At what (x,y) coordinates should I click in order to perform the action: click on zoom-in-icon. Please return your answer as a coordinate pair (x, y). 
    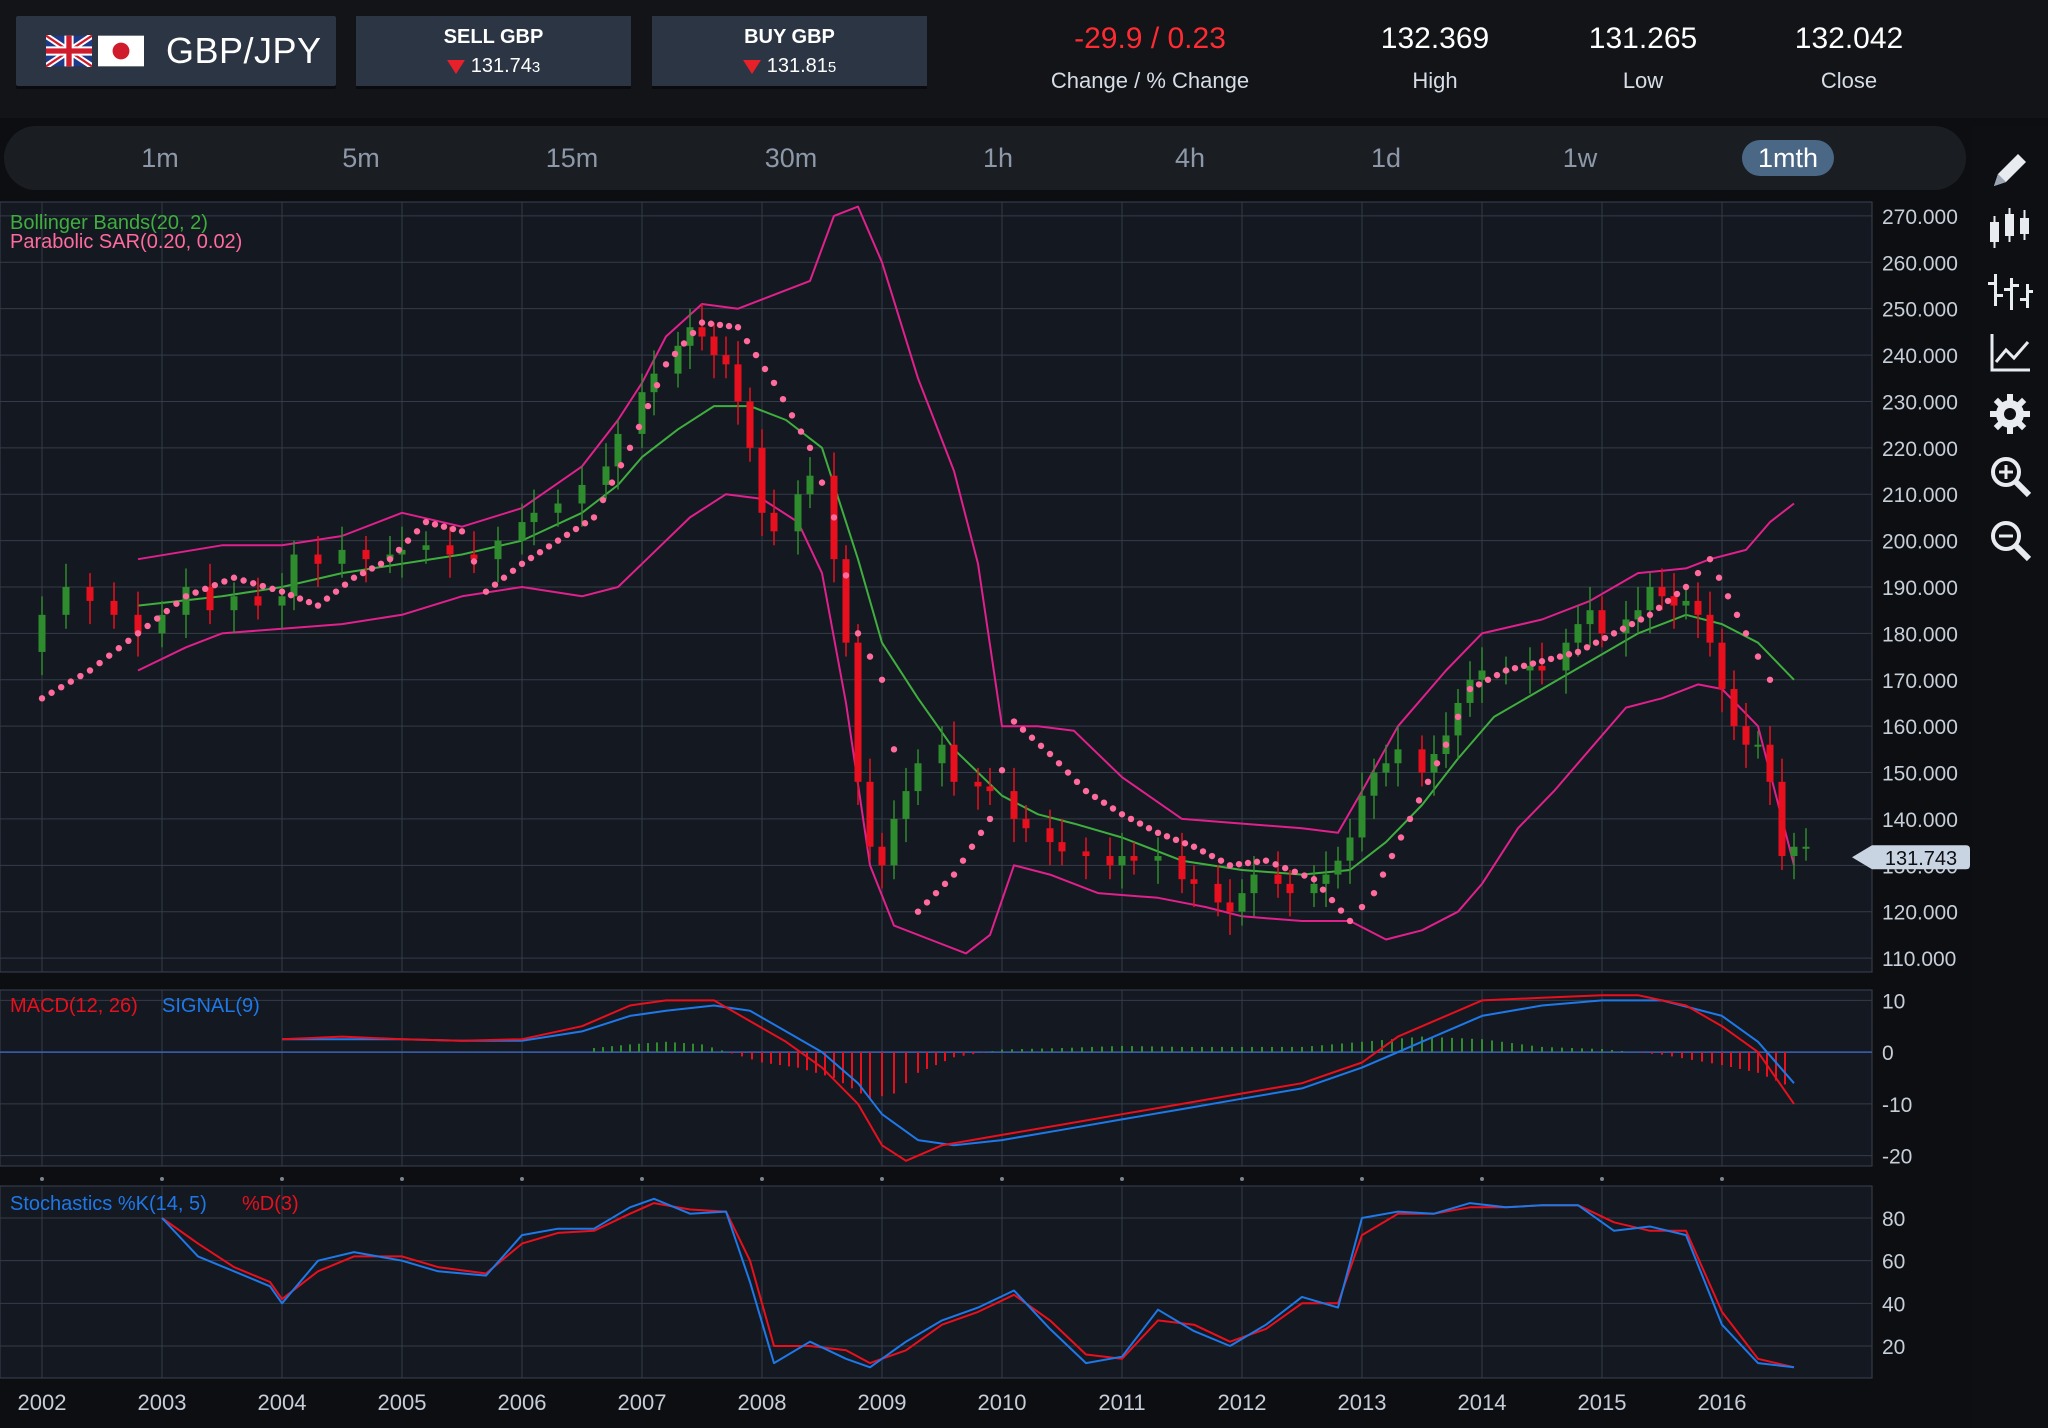
    Looking at the image, I should click on (2010, 476).